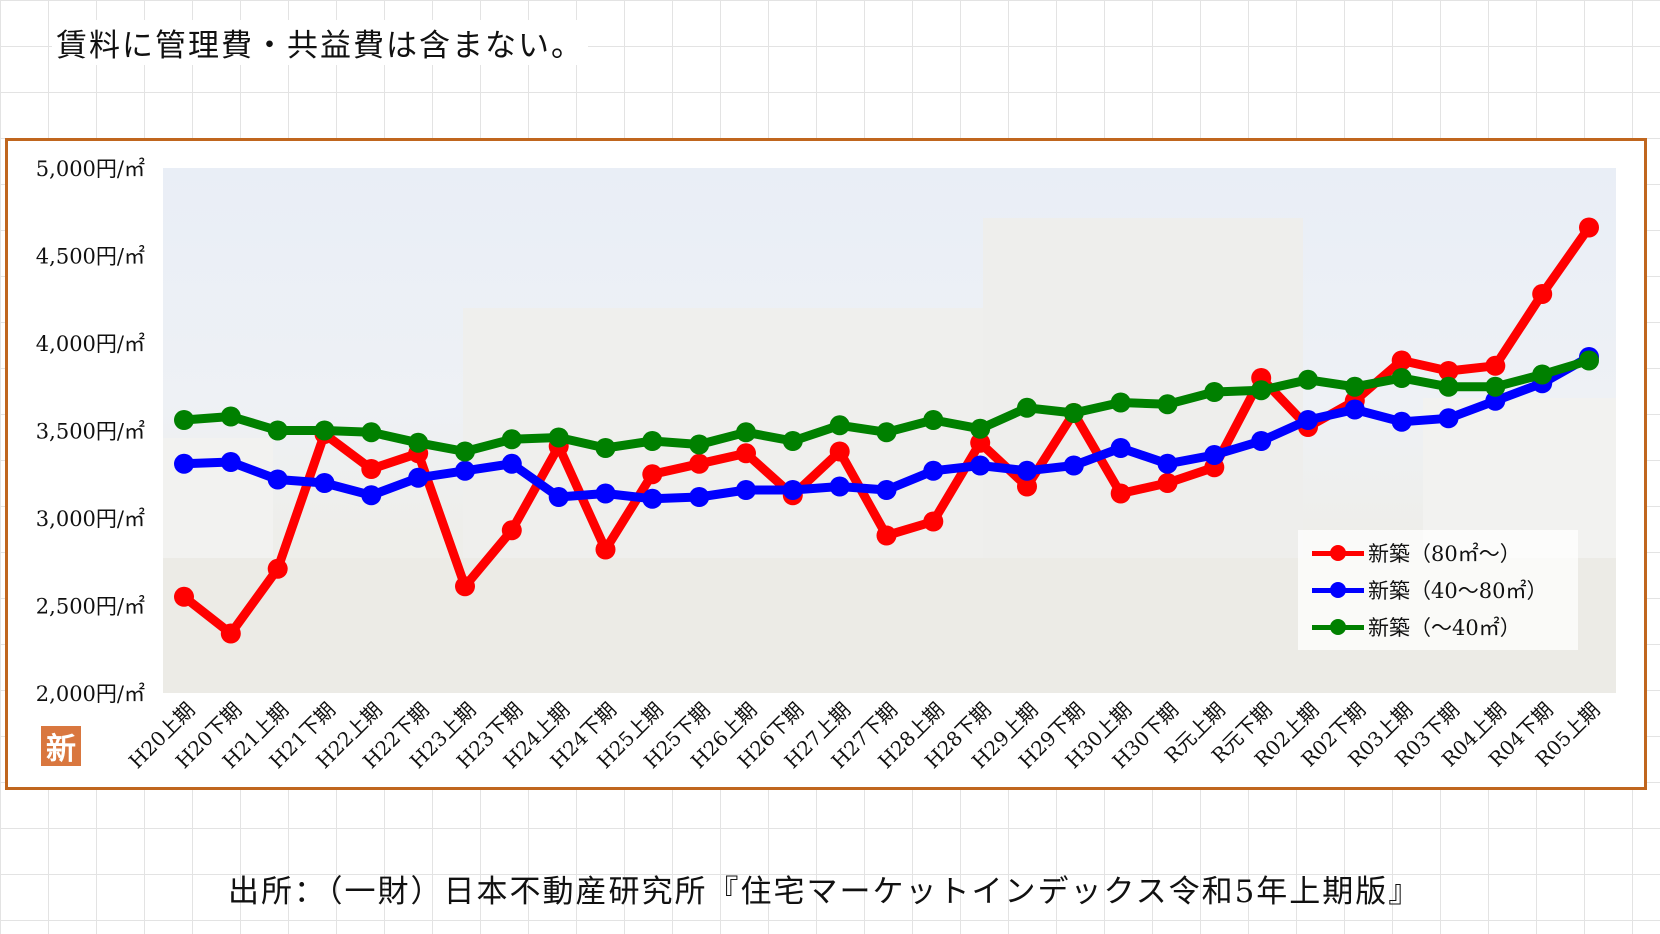 This screenshot has width=1660, height=934. What do you see at coordinates (320, 42) in the screenshot?
I see `rent-note: 賃料に管理費・共益費は含まない。` at bounding box center [320, 42].